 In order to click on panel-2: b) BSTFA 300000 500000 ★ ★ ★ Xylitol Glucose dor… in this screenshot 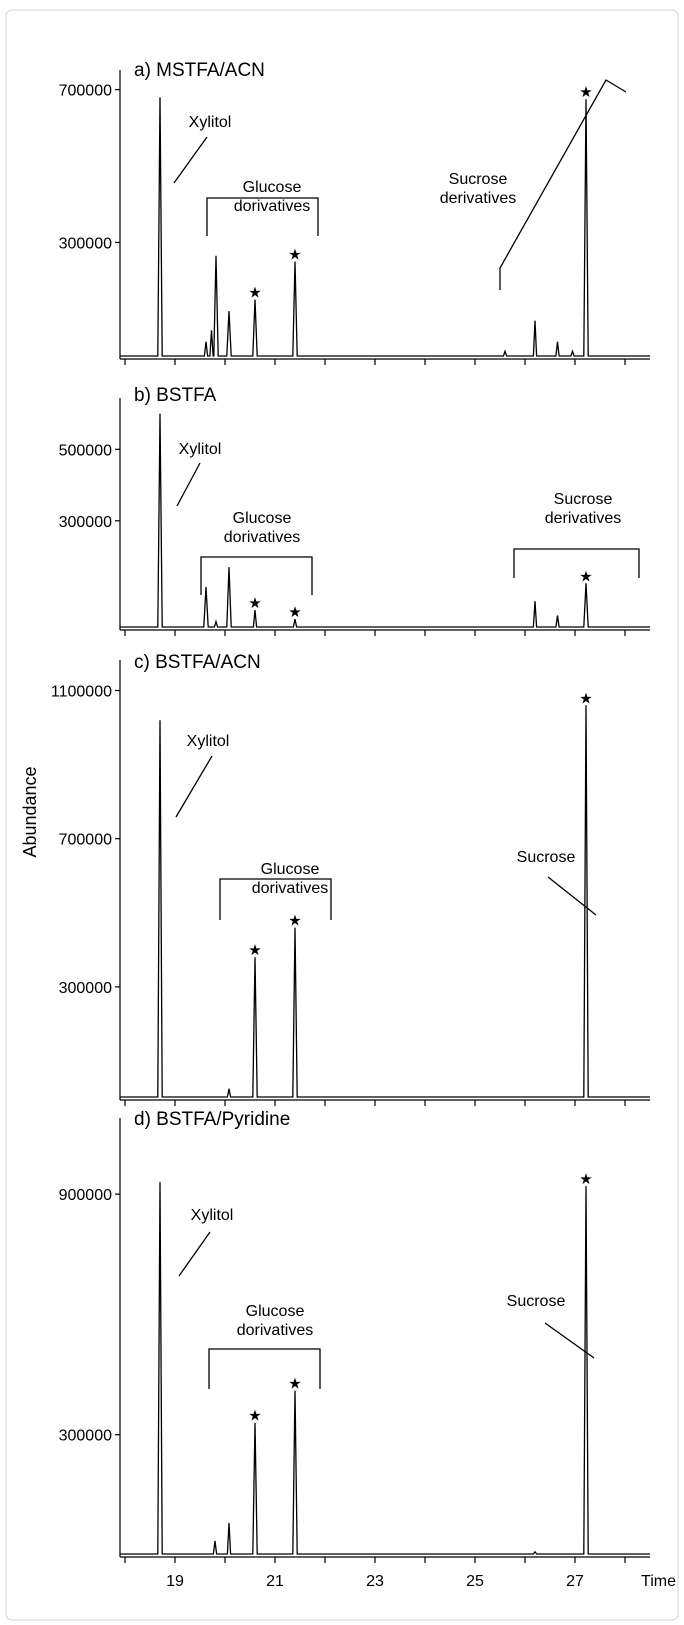, I will do `click(354, 510)`.